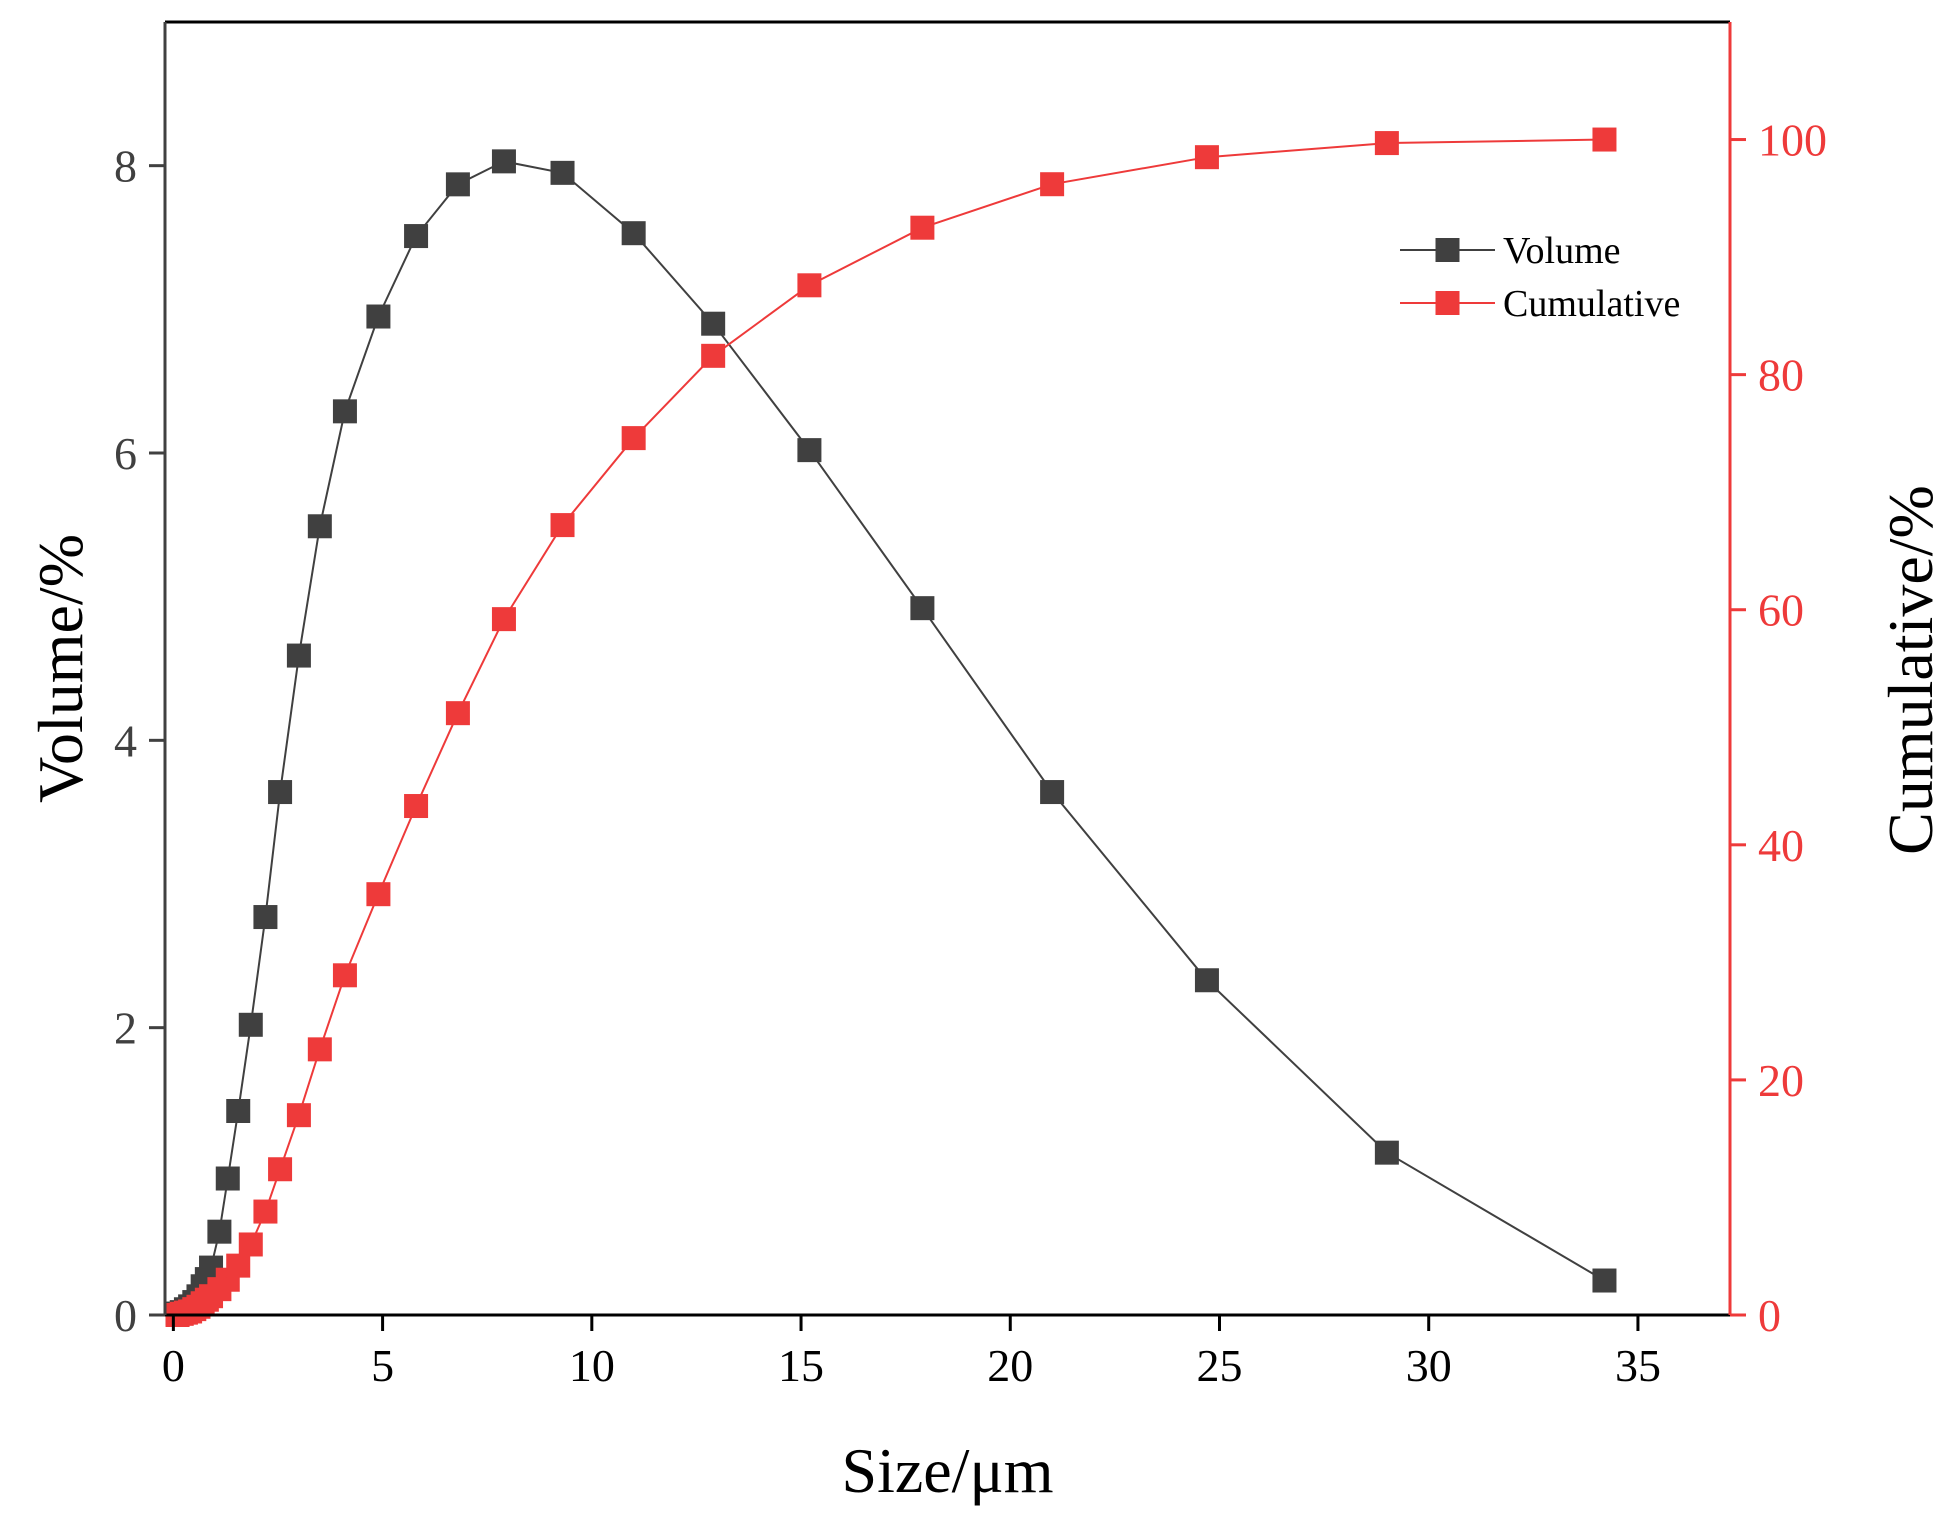 This screenshot has height=1514, width=1959. Describe the element at coordinates (1591, 304) in the screenshot. I see `legend-label-cumulative: Cumulative` at that location.